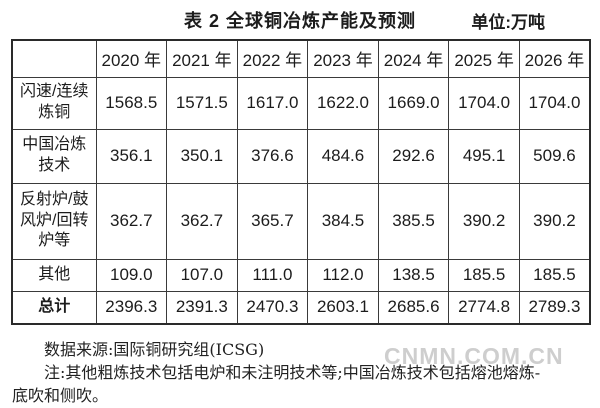  I want to click on cell-value: 356.1, so click(131, 156).